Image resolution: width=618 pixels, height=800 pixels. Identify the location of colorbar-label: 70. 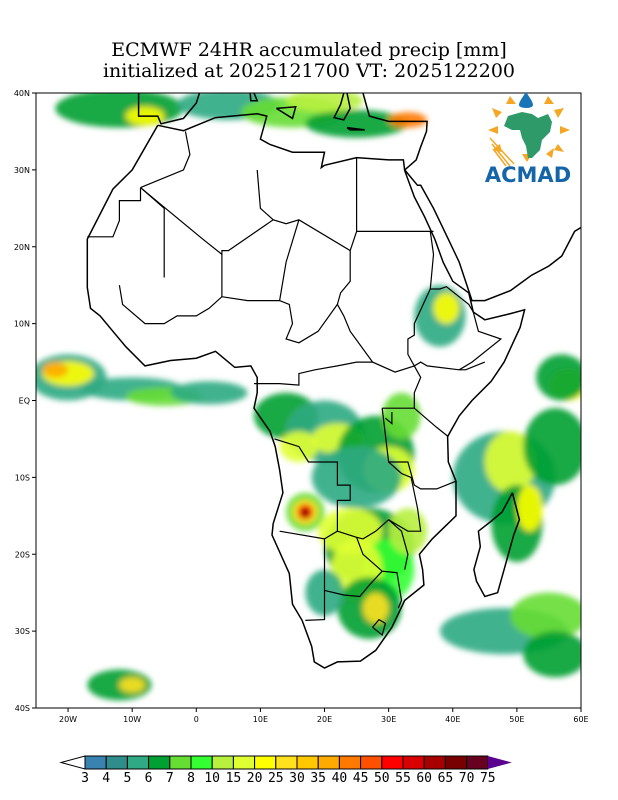
(467, 778).